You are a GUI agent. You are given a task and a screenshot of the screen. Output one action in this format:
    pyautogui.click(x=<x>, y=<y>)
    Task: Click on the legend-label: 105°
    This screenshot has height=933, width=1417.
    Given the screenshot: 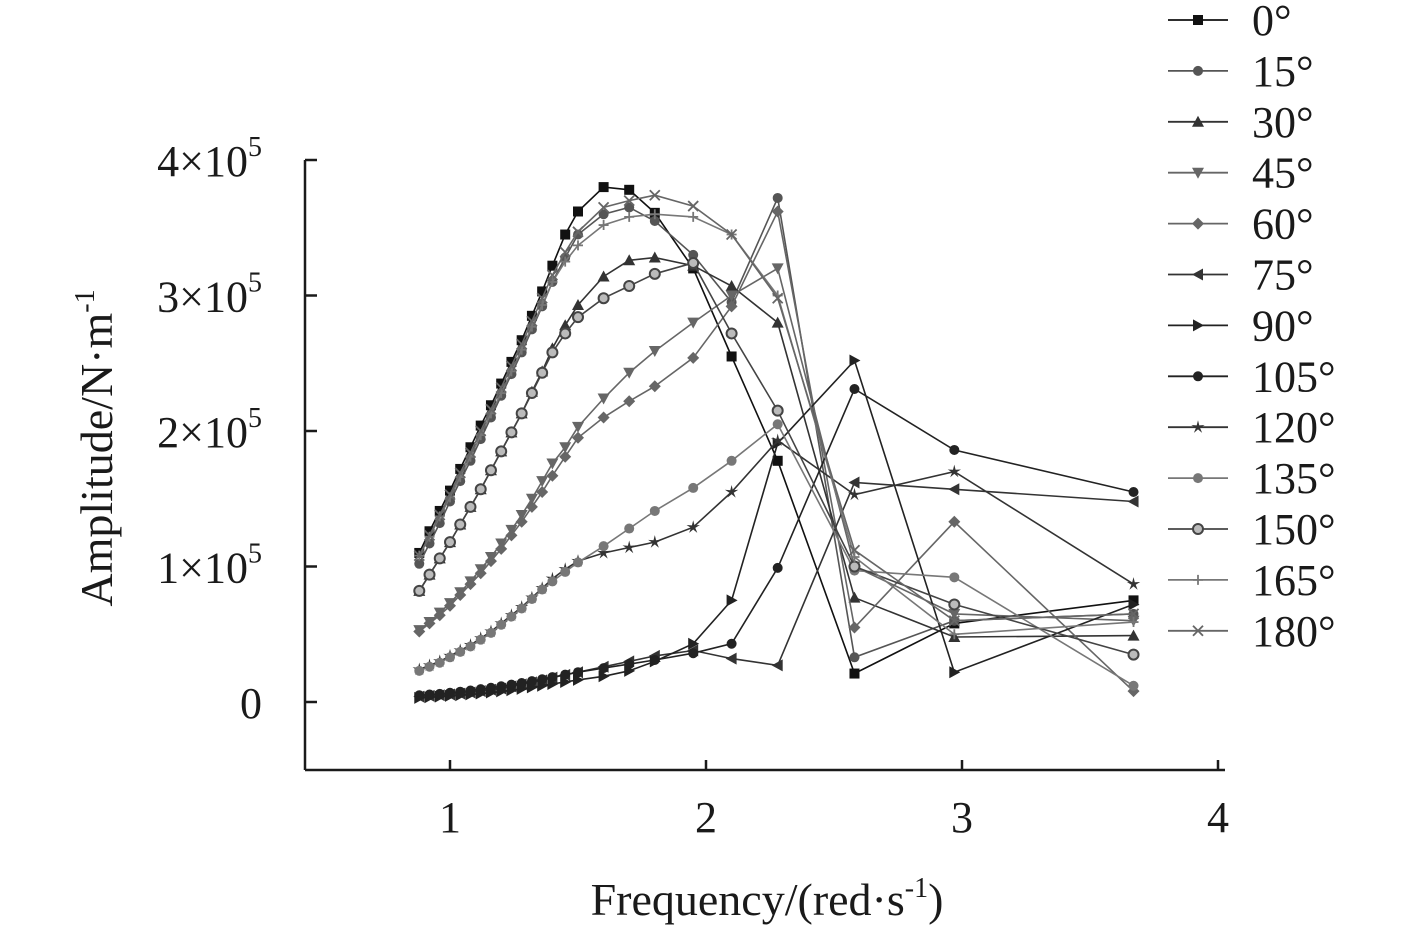 What is the action you would take?
    pyautogui.click(x=1294, y=376)
    